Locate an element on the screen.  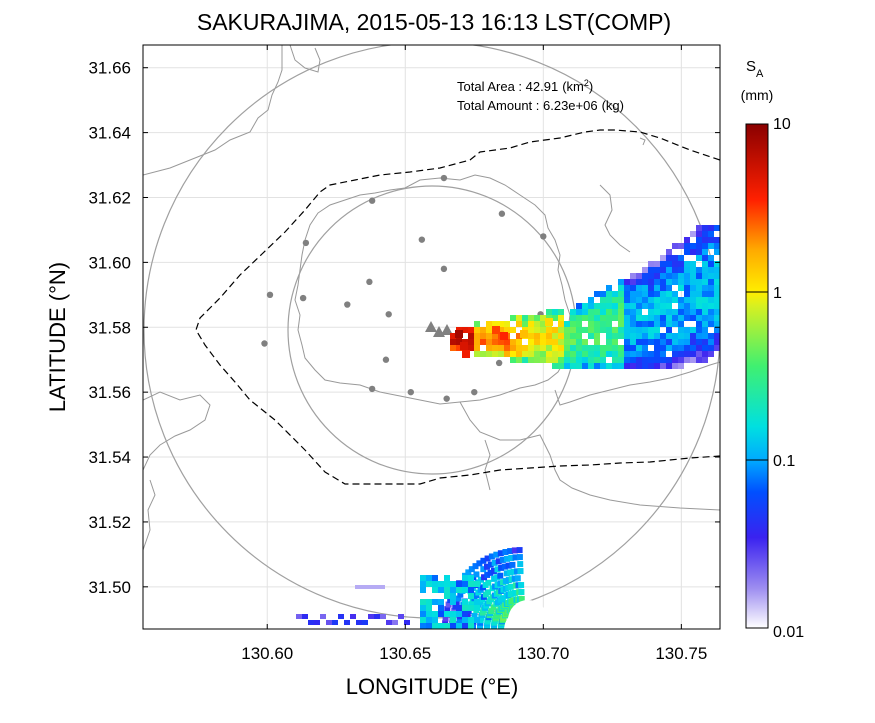
total-area-unit-sup: 2 is located at coordinates (586, 83).